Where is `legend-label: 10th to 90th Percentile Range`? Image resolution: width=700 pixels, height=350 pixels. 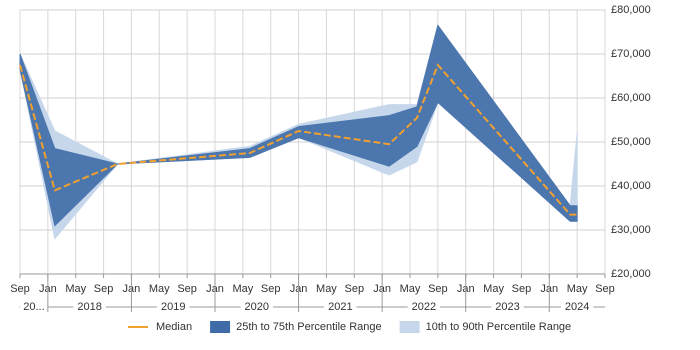 legend-label: 10th to 90th Percentile Range is located at coordinates (499, 327).